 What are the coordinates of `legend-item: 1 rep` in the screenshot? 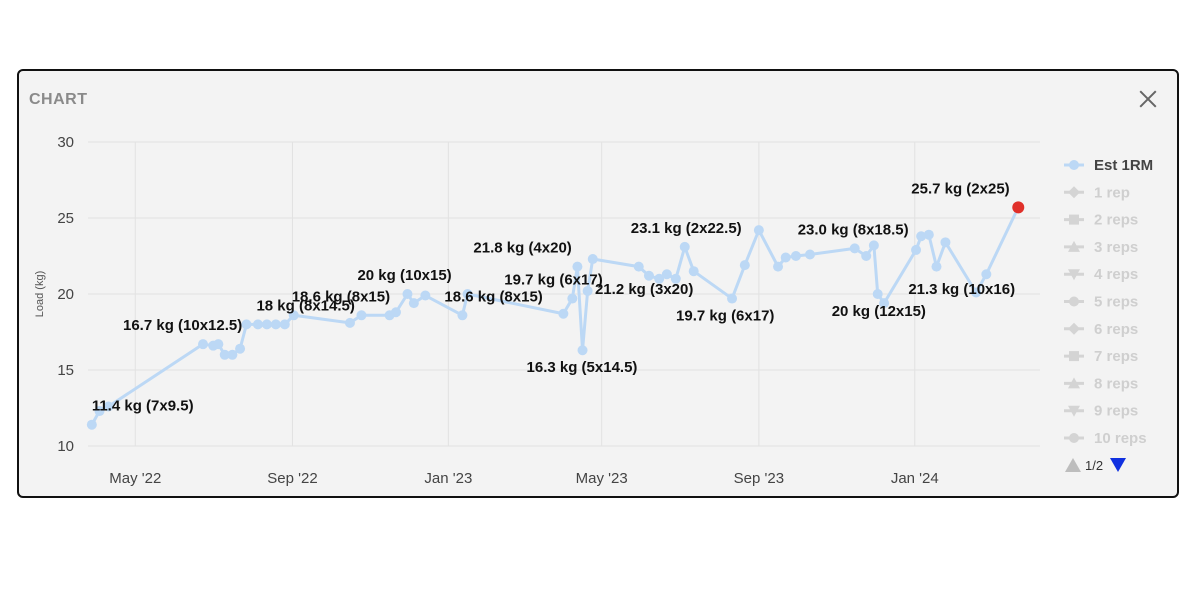 It's located at (1097, 192).